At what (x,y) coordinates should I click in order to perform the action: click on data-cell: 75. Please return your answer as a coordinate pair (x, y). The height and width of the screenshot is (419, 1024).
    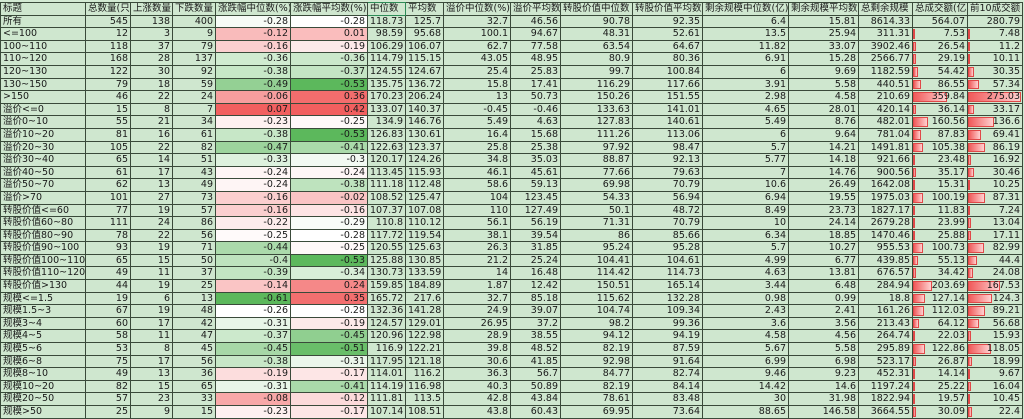
    Looking at the image, I should click on (108, 361).